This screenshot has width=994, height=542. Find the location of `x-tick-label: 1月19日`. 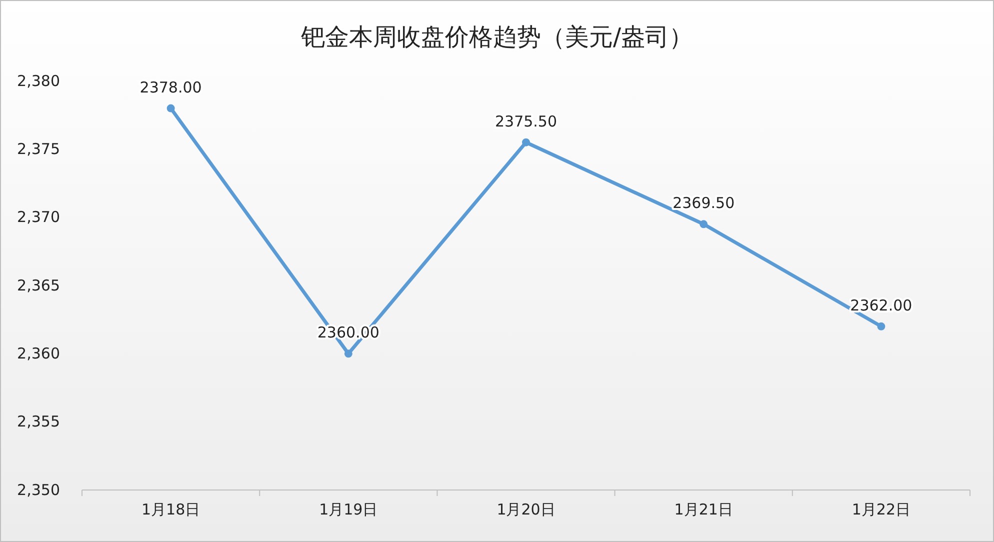

x-tick-label: 1月19日 is located at coordinates (348, 509).